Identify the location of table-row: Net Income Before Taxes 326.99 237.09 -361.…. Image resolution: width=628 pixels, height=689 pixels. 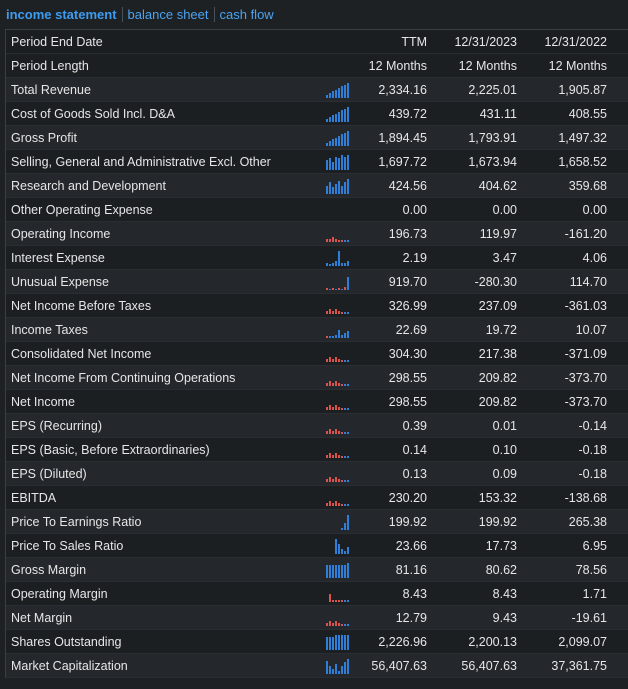
(317, 306).